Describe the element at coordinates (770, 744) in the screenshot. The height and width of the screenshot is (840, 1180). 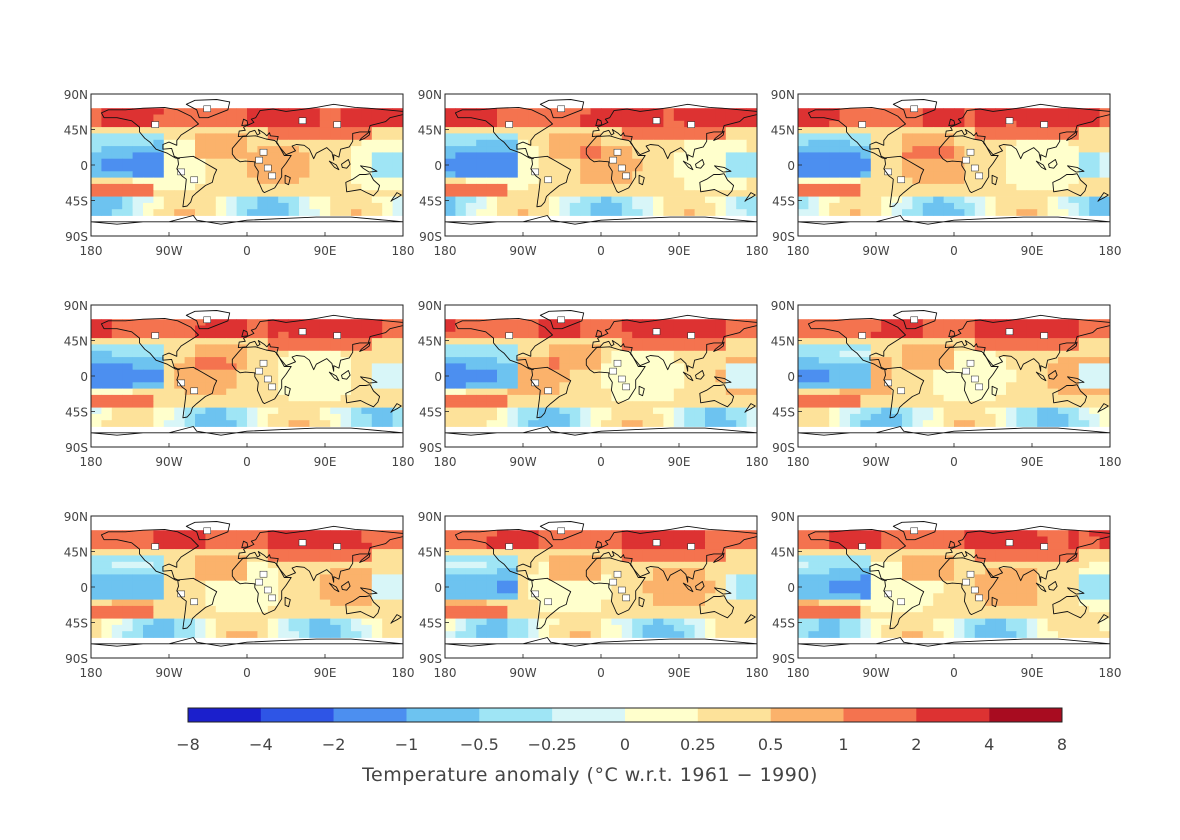
I see `colorbar-tick-label: 0.5` at that location.